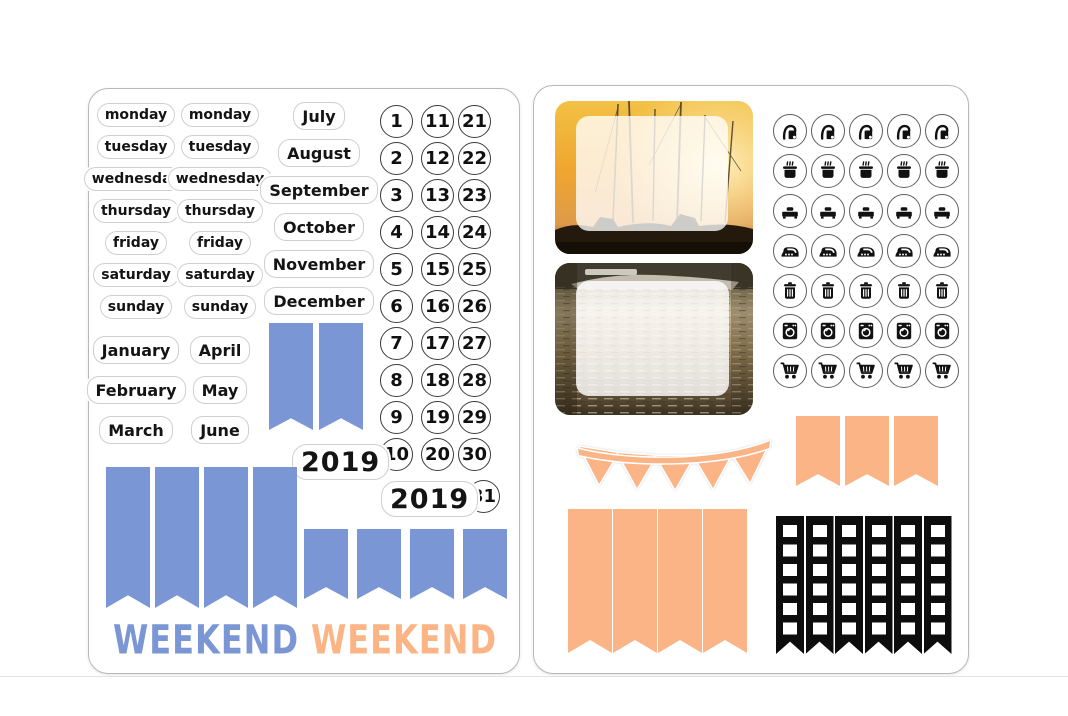 The image size is (1068, 716). I want to click on date-circle-sticker: 8, so click(396, 380).